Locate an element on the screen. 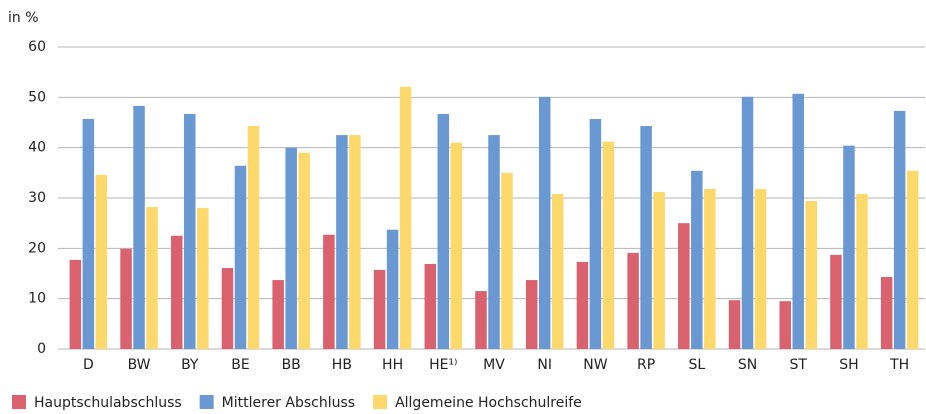  x-tick-label: NW is located at coordinates (595, 365).